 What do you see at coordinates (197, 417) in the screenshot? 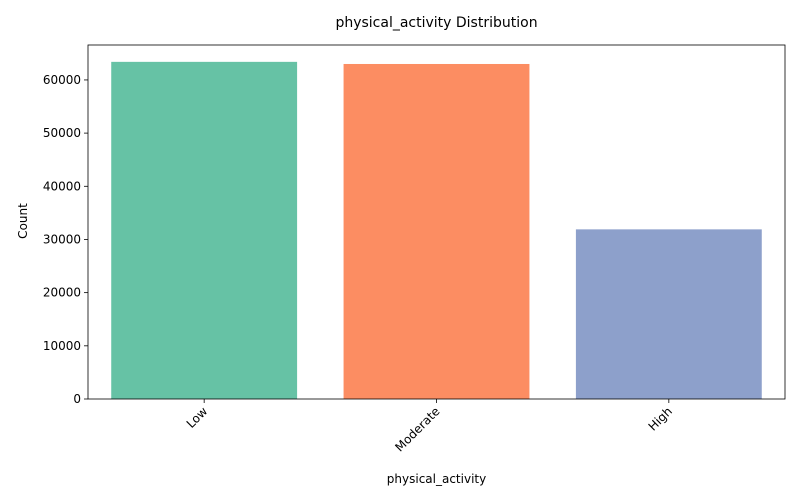
I see `x-tick-label: Low` at bounding box center [197, 417].